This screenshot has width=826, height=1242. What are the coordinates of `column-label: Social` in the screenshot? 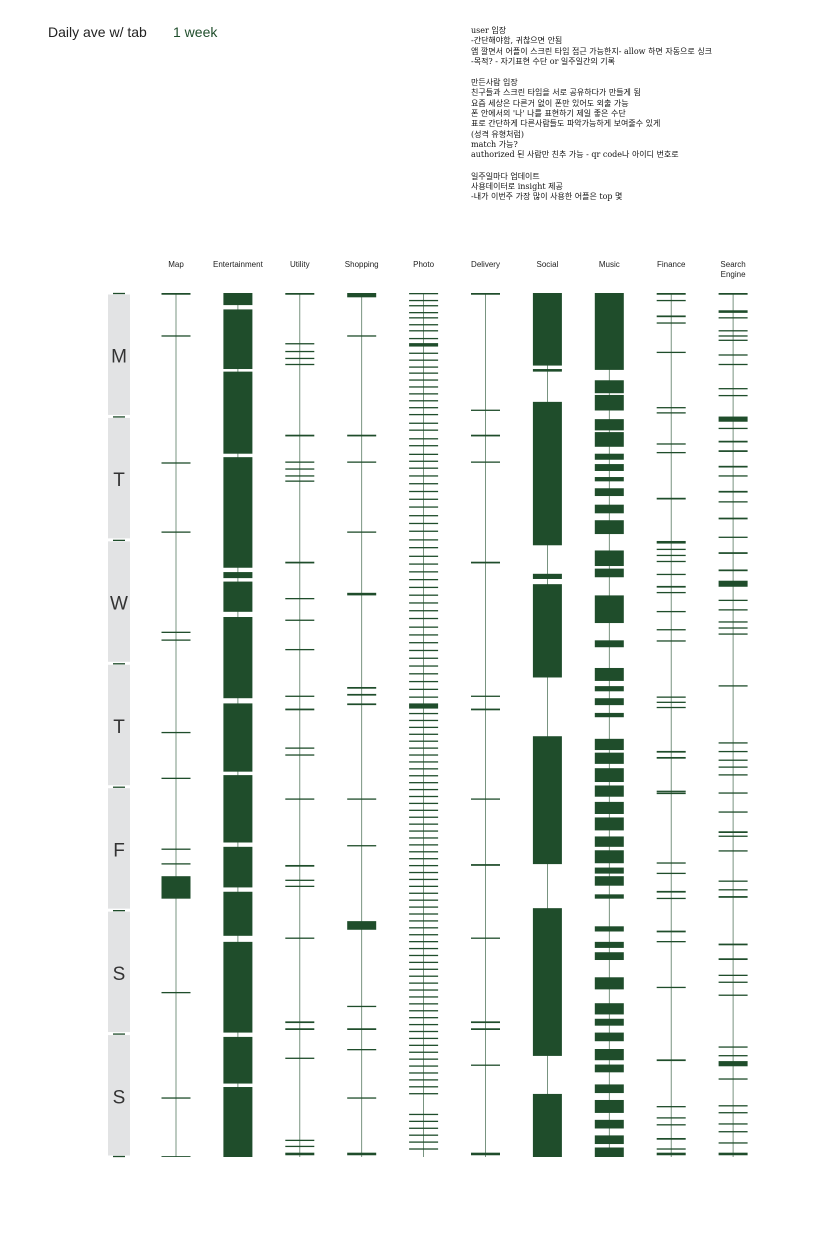 It's located at (548, 264).